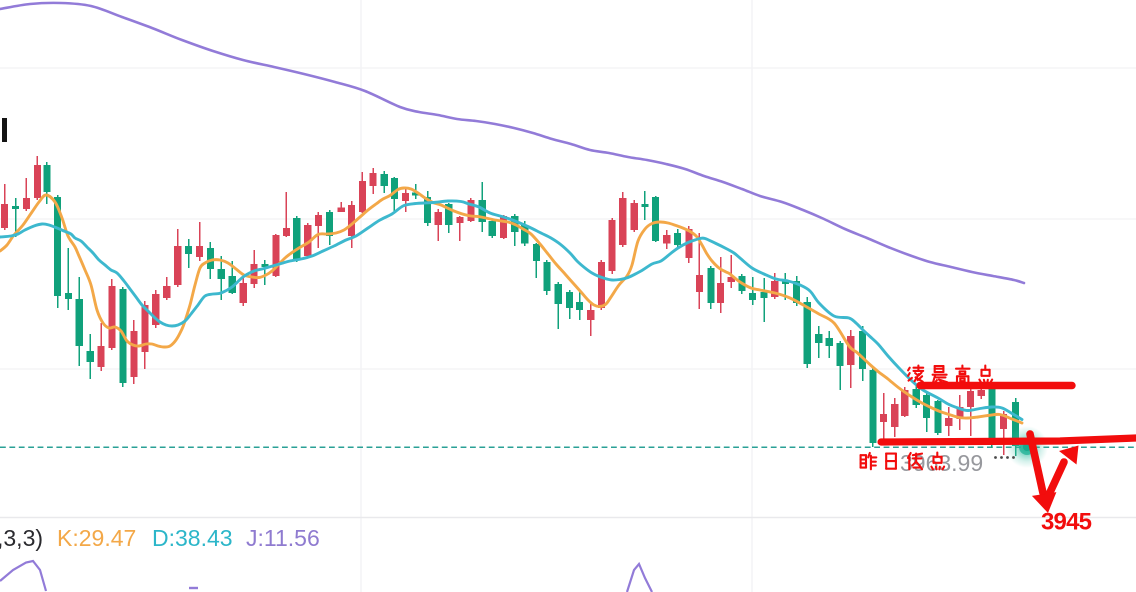 The width and height of the screenshot is (1136, 592). I want to click on svg-text: ,3,3), so click(21, 538).